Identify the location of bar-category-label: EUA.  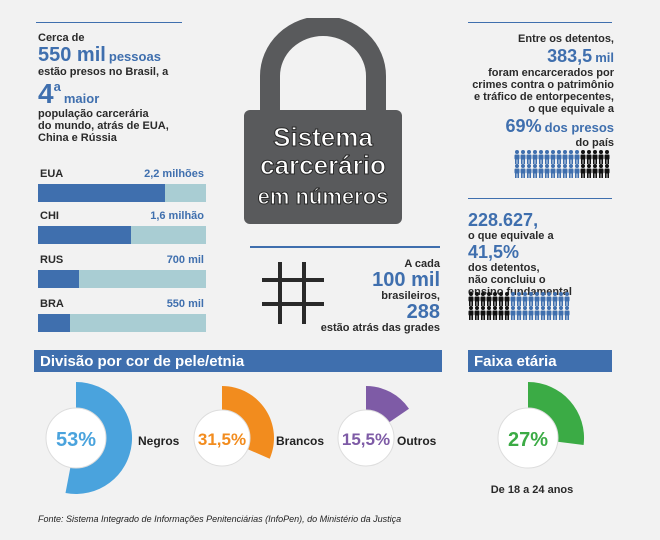
(52, 174).